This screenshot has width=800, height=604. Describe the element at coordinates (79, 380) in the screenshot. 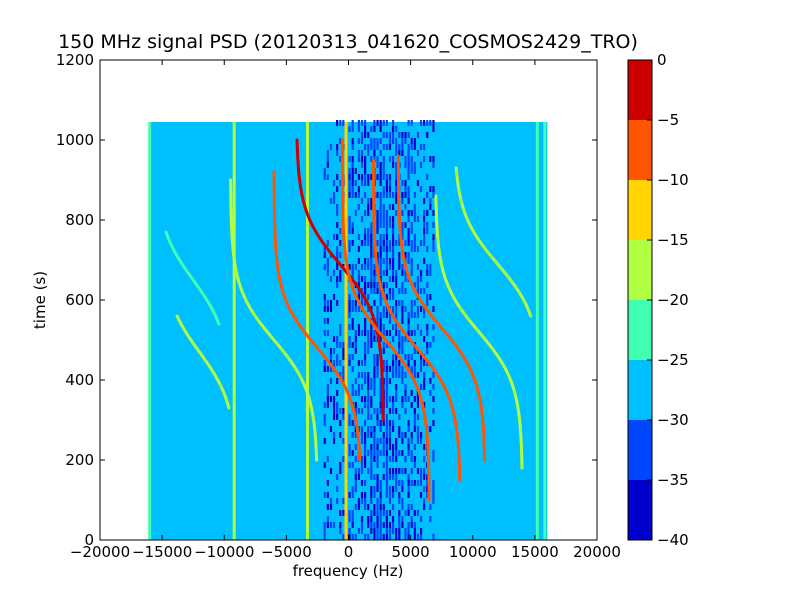

I see `y-tick-label: 400` at that location.